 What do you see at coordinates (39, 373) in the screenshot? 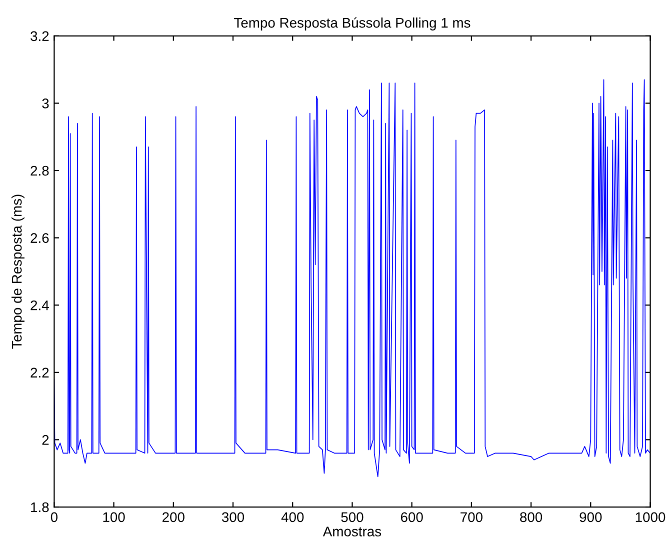
I see `y-tick-label: 2.2` at bounding box center [39, 373].